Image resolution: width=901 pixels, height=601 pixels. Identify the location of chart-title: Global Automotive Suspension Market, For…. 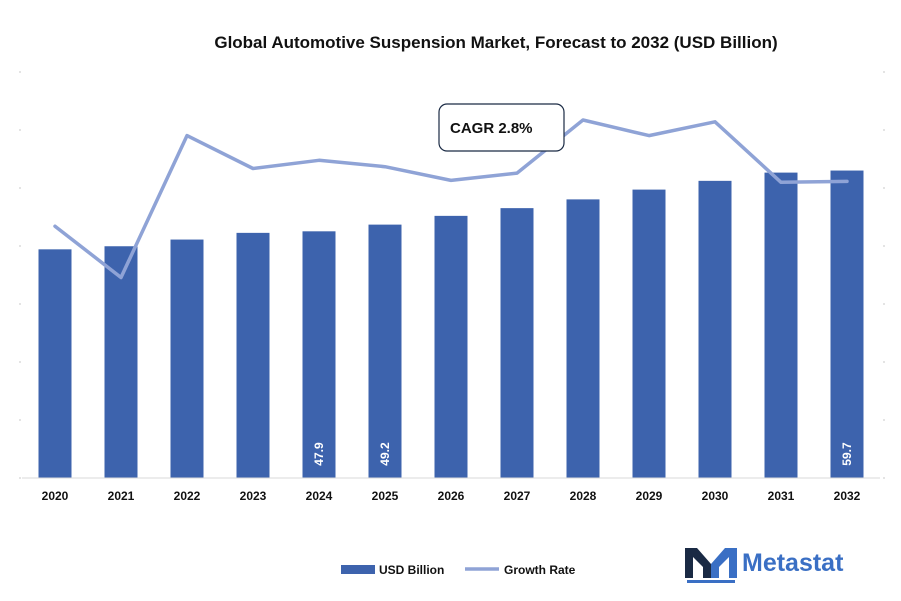
(495, 42).